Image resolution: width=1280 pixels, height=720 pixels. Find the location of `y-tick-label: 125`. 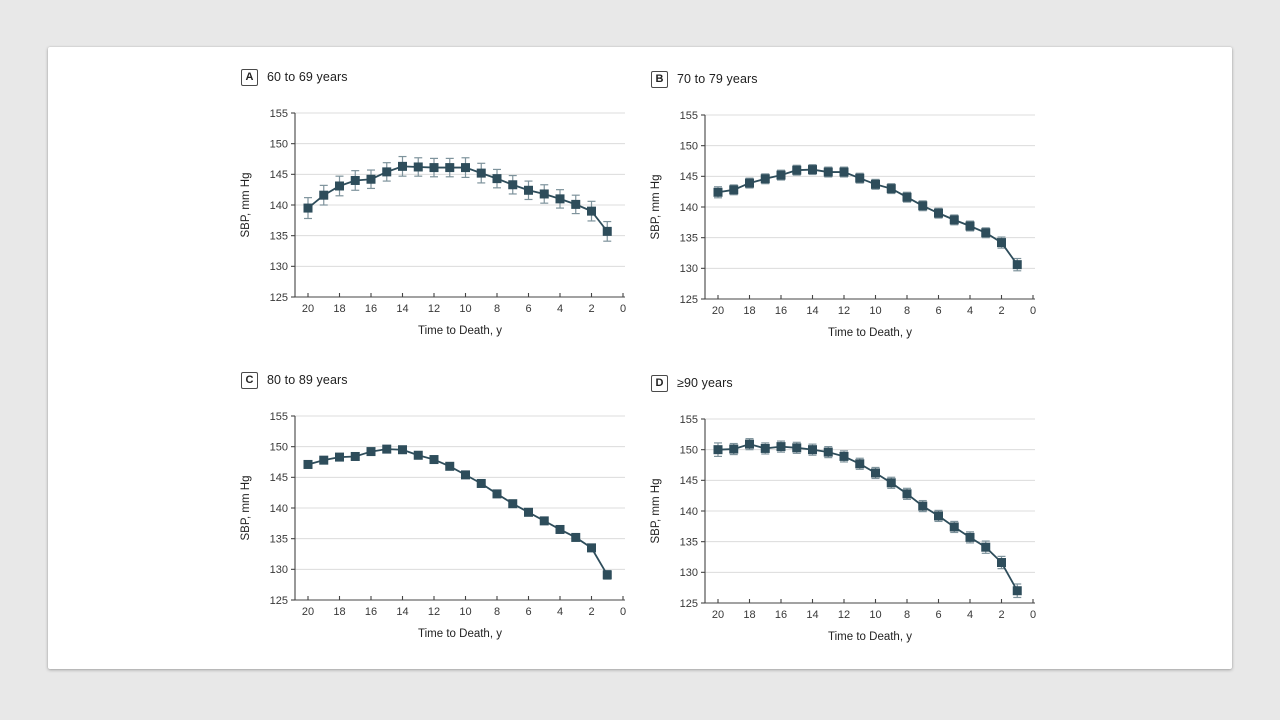

y-tick-label: 125 is located at coordinates (279, 298).